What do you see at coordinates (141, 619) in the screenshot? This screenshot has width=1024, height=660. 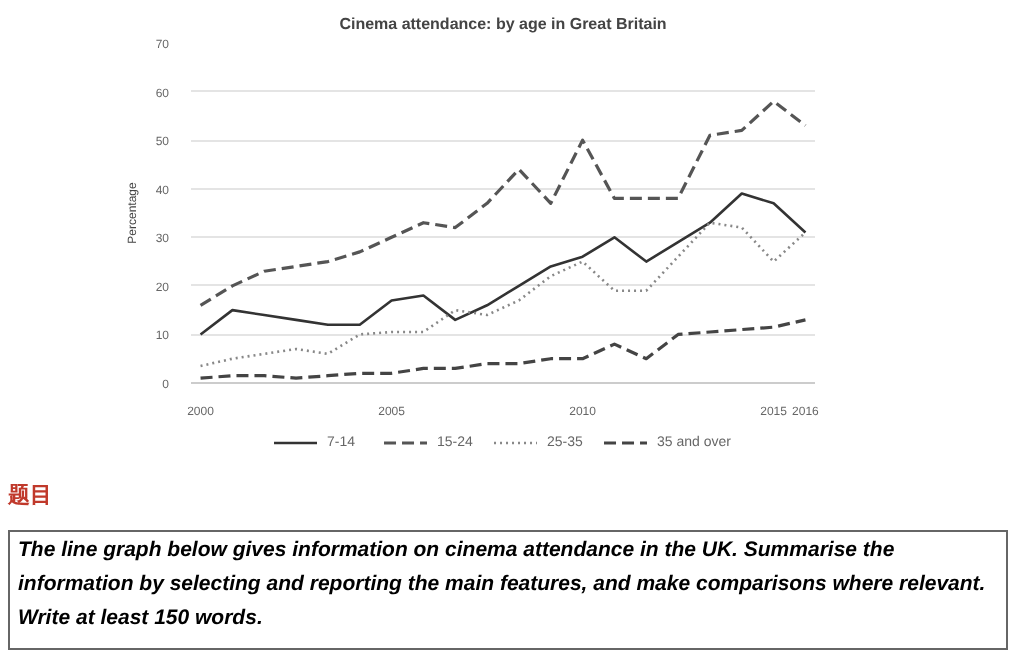 I see `text: Write at least 150 words.` at bounding box center [141, 619].